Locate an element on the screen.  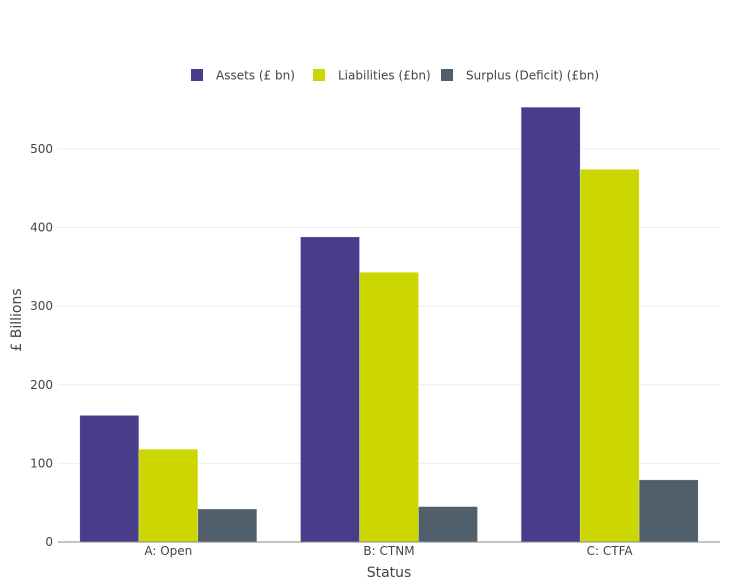
legend-item: Liabilities (£bn) is located at coordinates (372, 76).